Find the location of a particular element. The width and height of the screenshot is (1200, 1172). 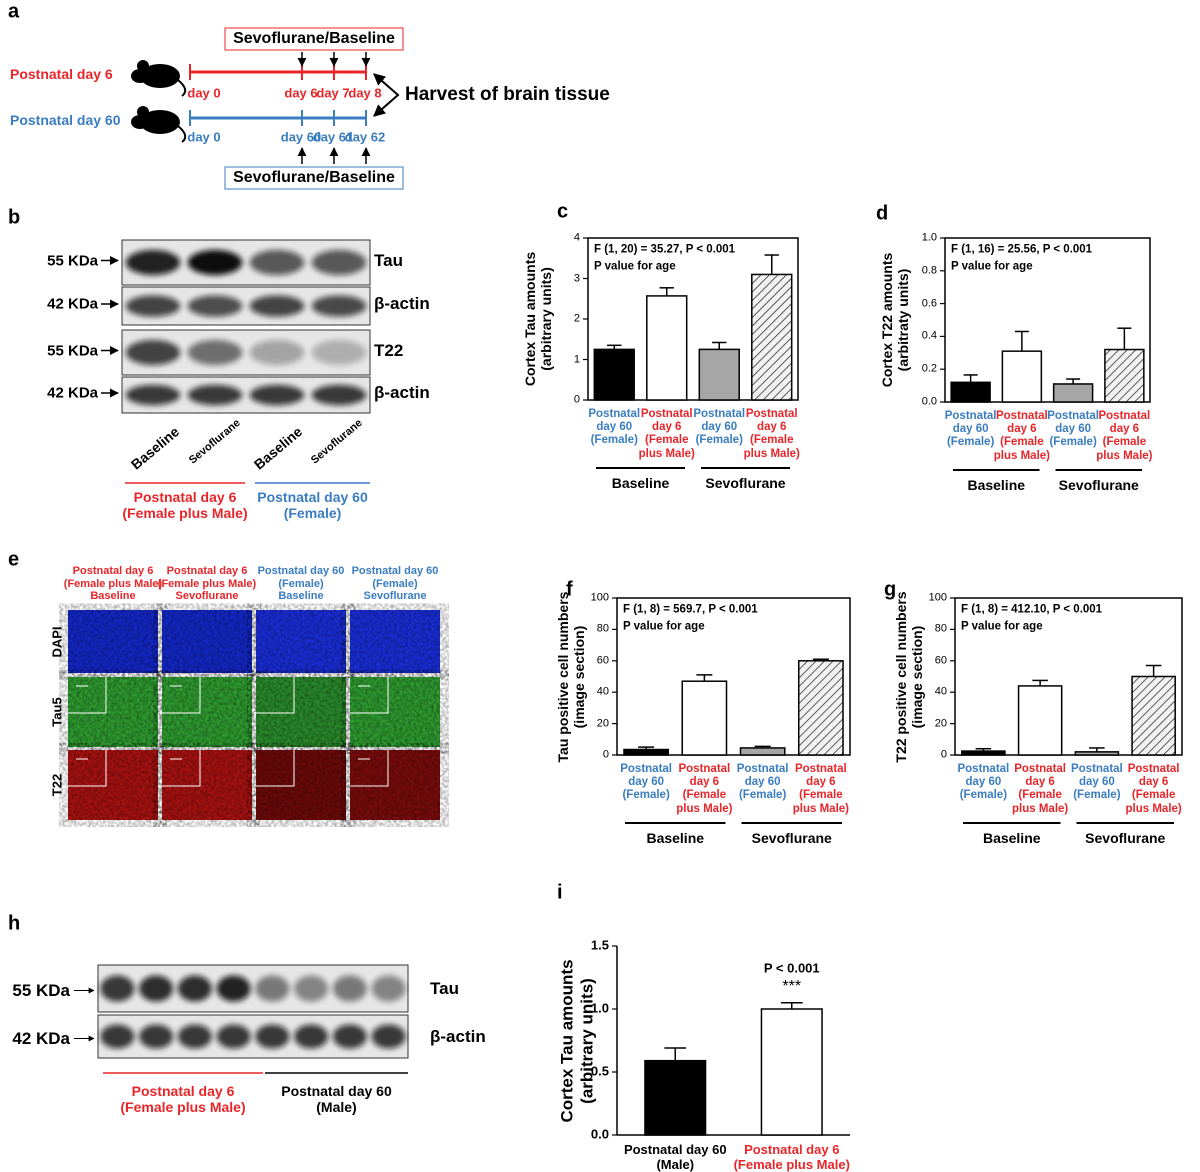

group-label: Postnatal day 6 (Female plus Male) is located at coordinates (185, 504).